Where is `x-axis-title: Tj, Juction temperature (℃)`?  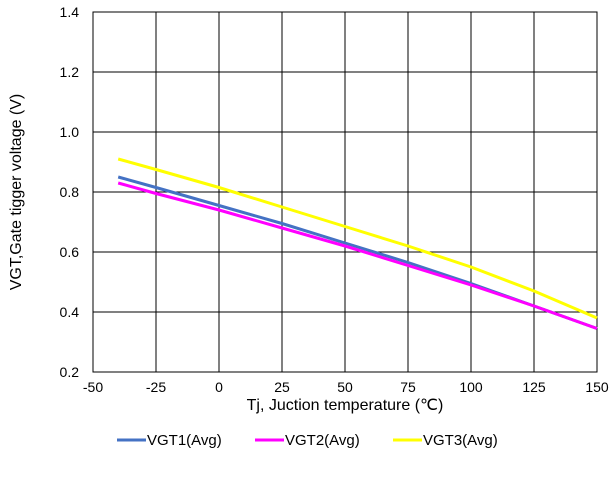 x-axis-title: Tj, Juction temperature (℃) is located at coordinates (345, 405).